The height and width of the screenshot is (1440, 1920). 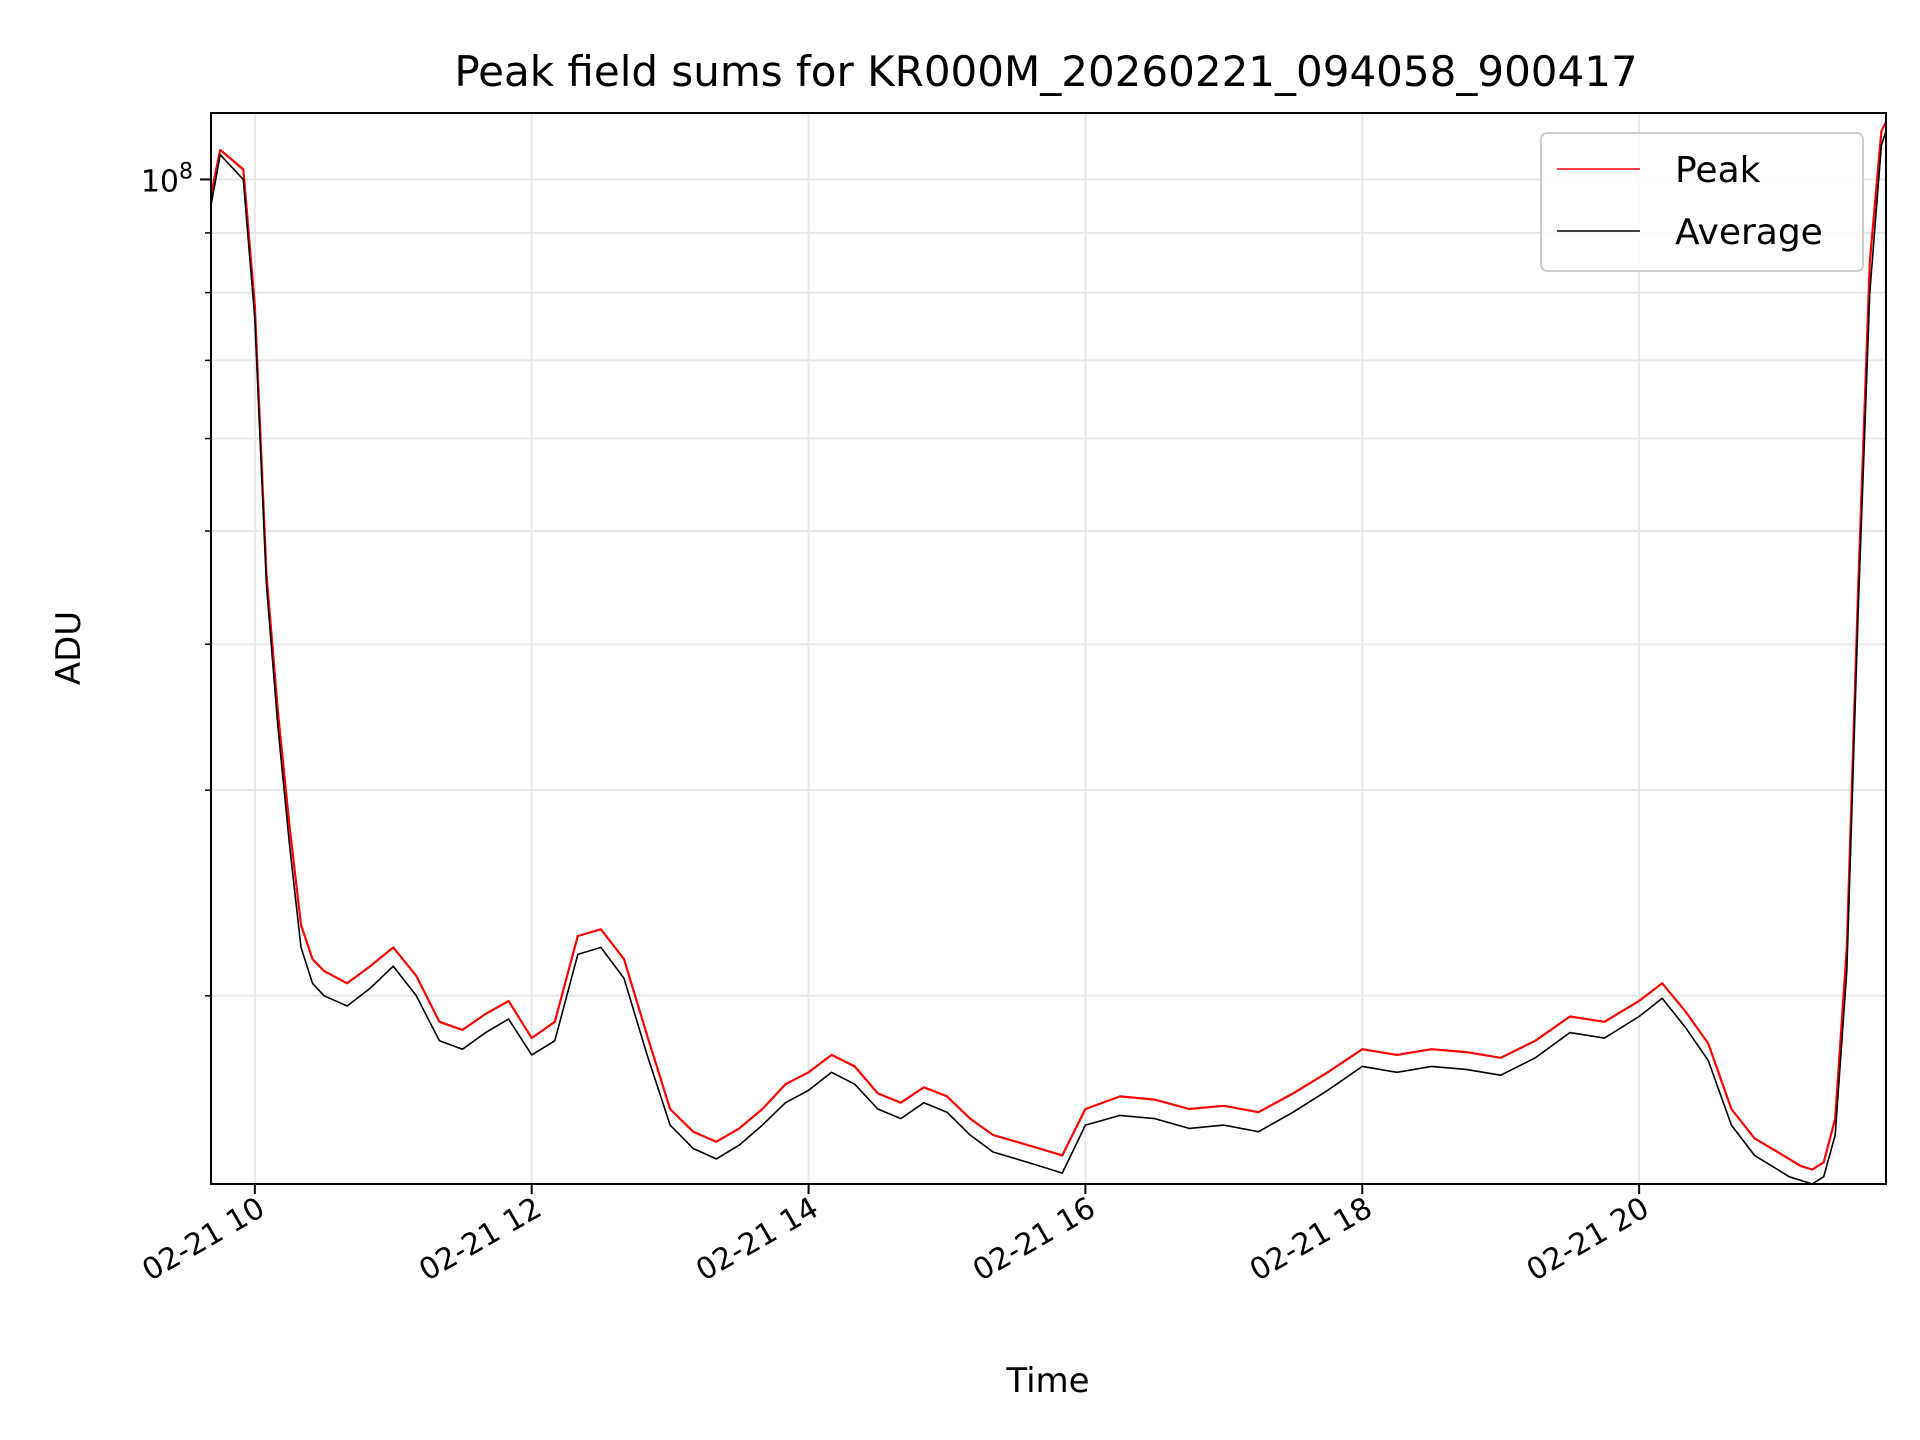 I want to click on y-tick-label: 108, so click(x=167, y=179).